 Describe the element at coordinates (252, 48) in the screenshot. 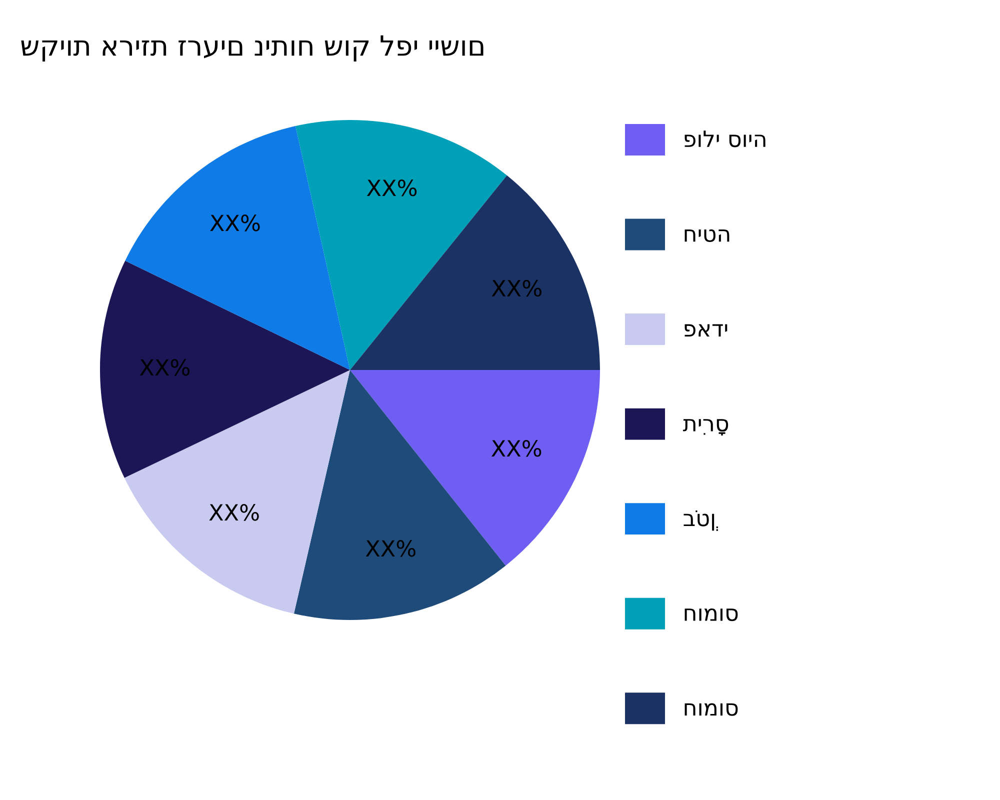

I see `chart-title: שקיות אריזת זרעים ניתוח שוק לפי יישום` at that location.